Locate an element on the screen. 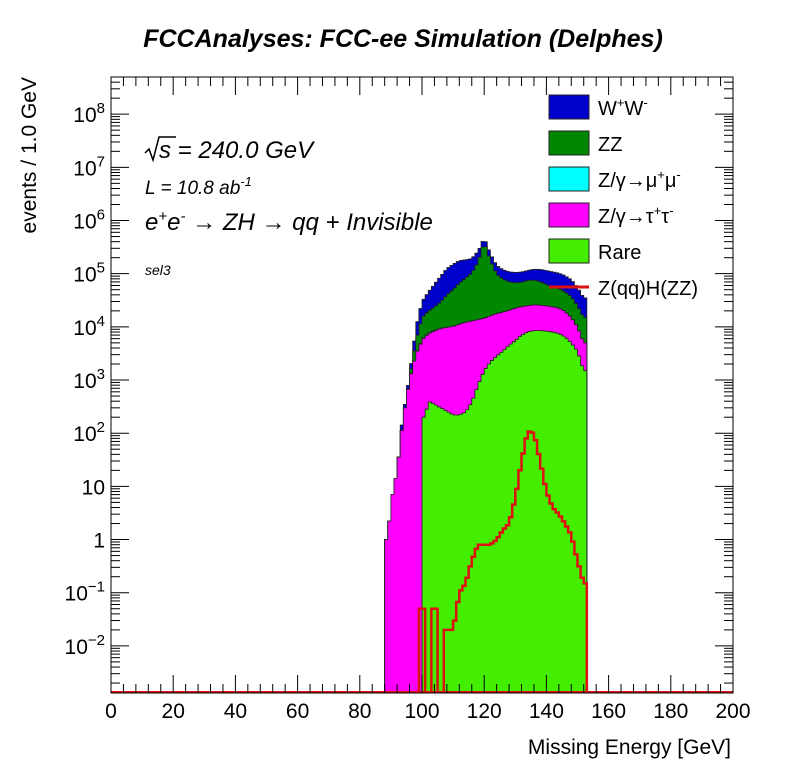  y-tick-label: 10⁶ is located at coordinates (89, 220).